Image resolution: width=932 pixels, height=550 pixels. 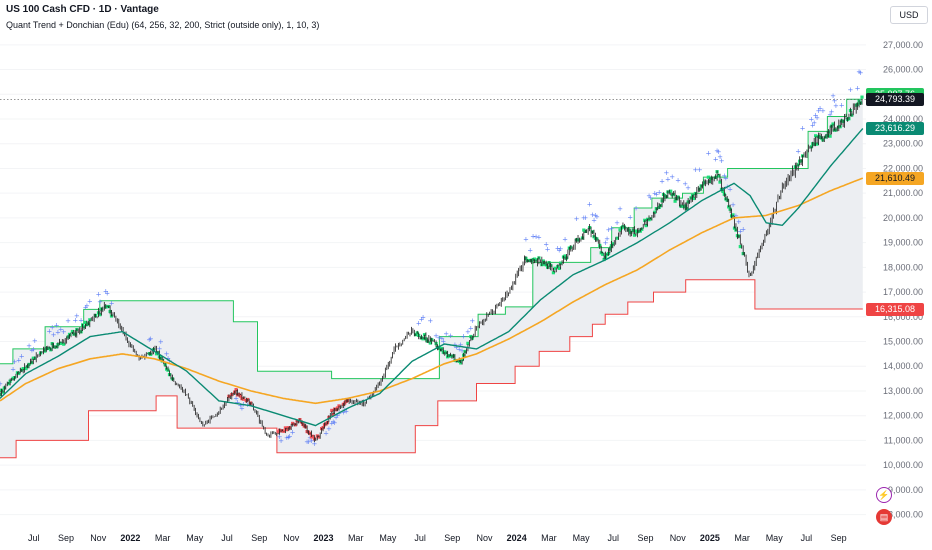 What do you see at coordinates (323, 538) in the screenshot?
I see `x-tick-label: 2023` at bounding box center [323, 538].